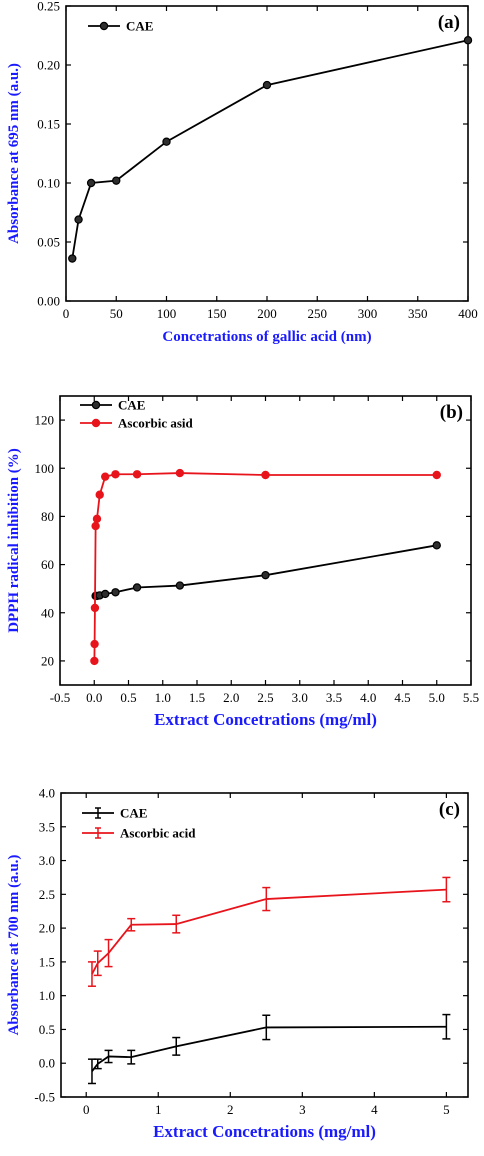 This screenshot has height=1156, width=484. Describe the element at coordinates (44, 1097) in the screenshot. I see `y-tick-label: -0.5` at that location.